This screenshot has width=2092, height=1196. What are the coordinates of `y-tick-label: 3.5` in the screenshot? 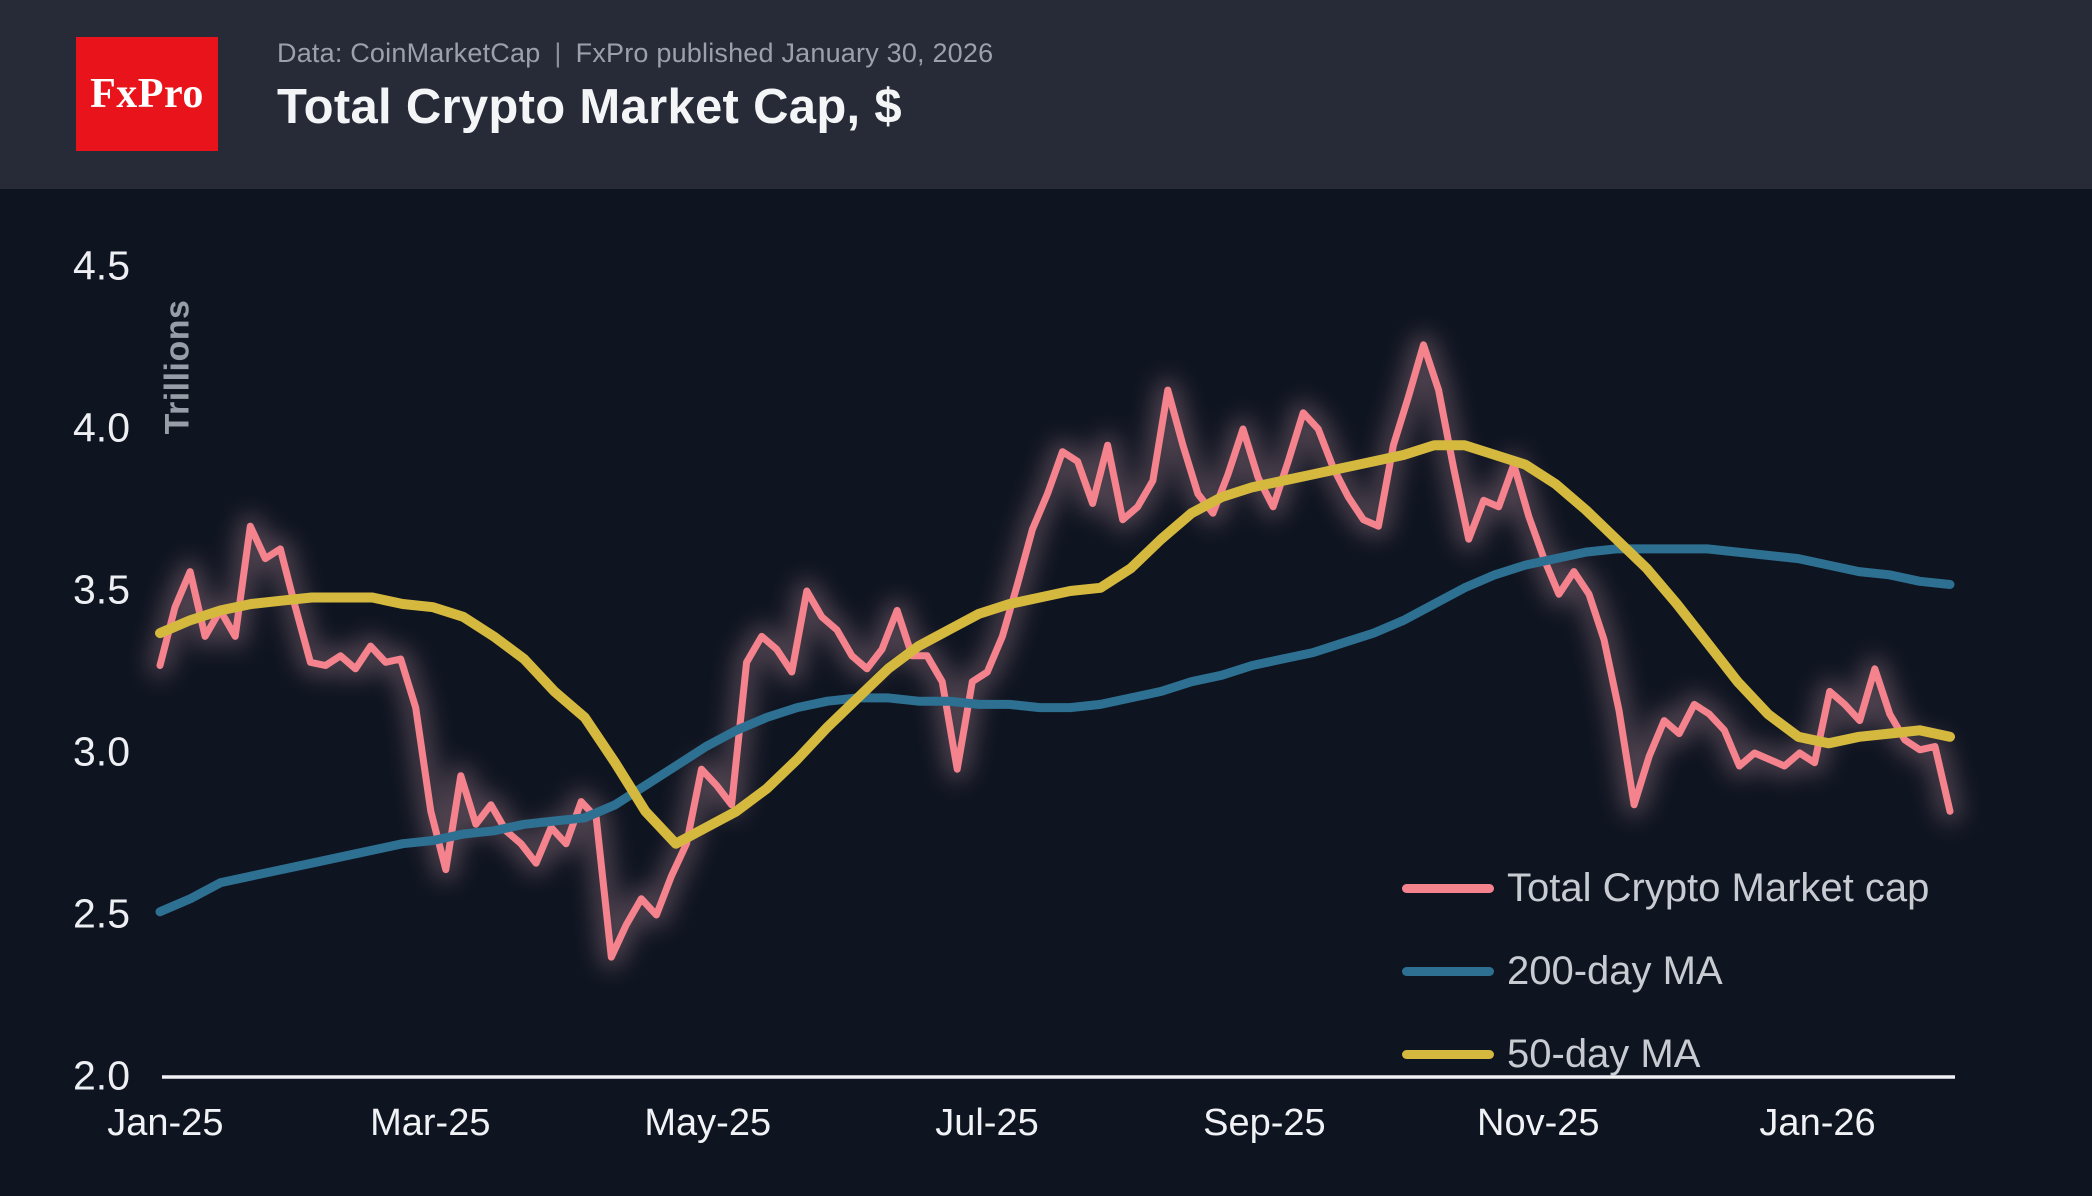 It's located at (101, 589).